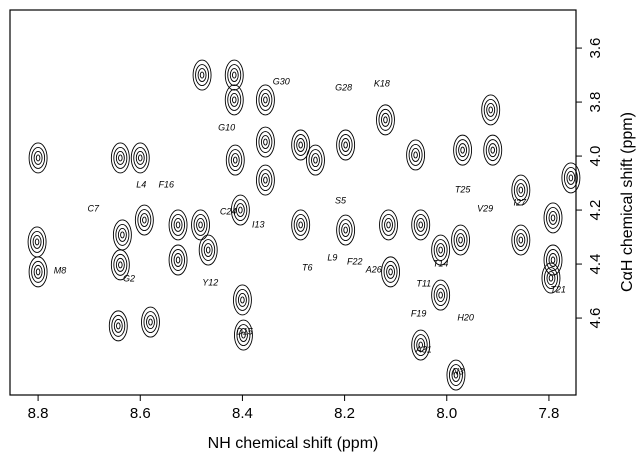 Image resolution: width=642 pixels, height=459 pixels. I want to click on peak-label: F22, so click(355, 261).